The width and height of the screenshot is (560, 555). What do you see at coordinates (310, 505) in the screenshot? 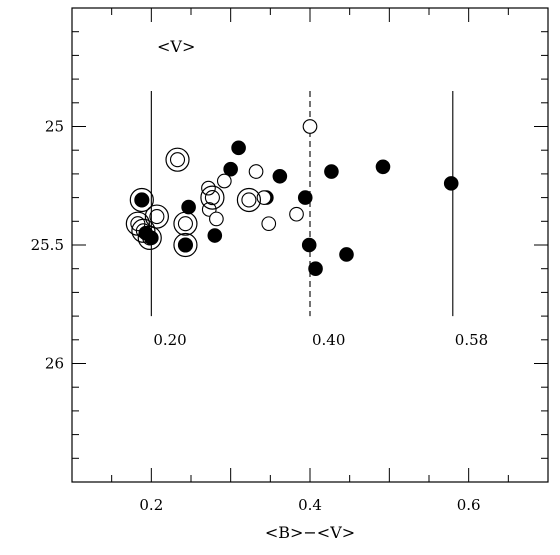
I see `x-tick-label: 0.4` at bounding box center [310, 505].